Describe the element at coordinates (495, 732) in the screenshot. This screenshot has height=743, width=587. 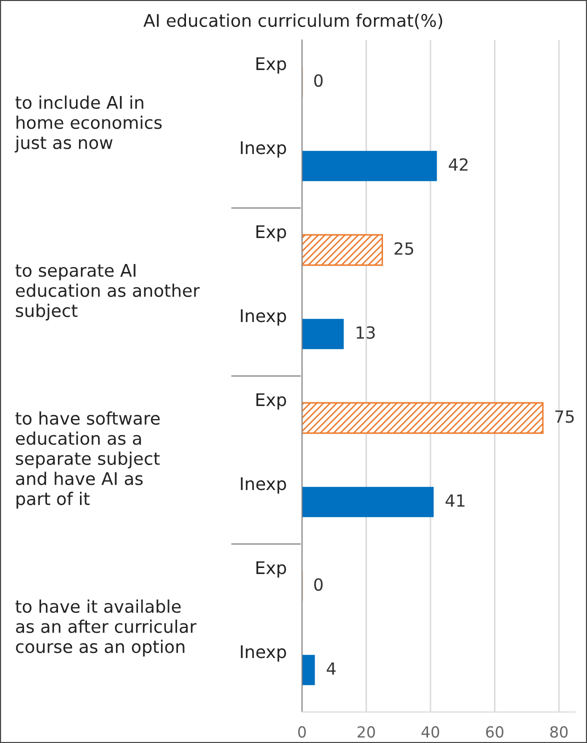
I see `x-tick-label: 60` at that location.